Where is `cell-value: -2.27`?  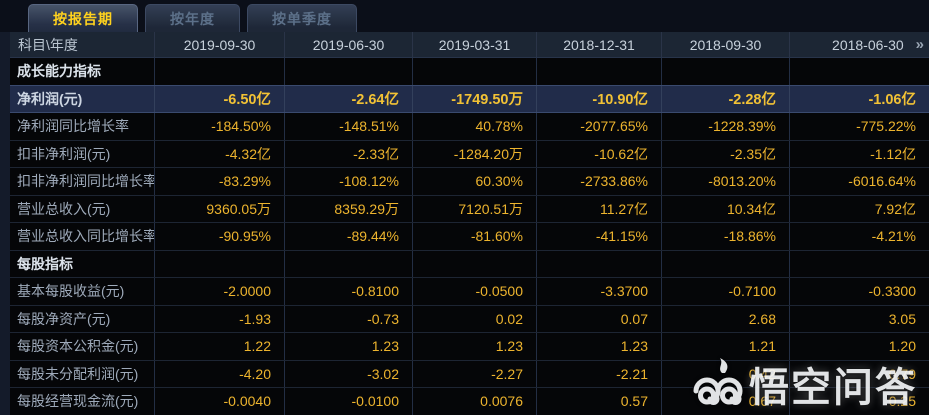 cell-value: -2.27 is located at coordinates (475, 373).